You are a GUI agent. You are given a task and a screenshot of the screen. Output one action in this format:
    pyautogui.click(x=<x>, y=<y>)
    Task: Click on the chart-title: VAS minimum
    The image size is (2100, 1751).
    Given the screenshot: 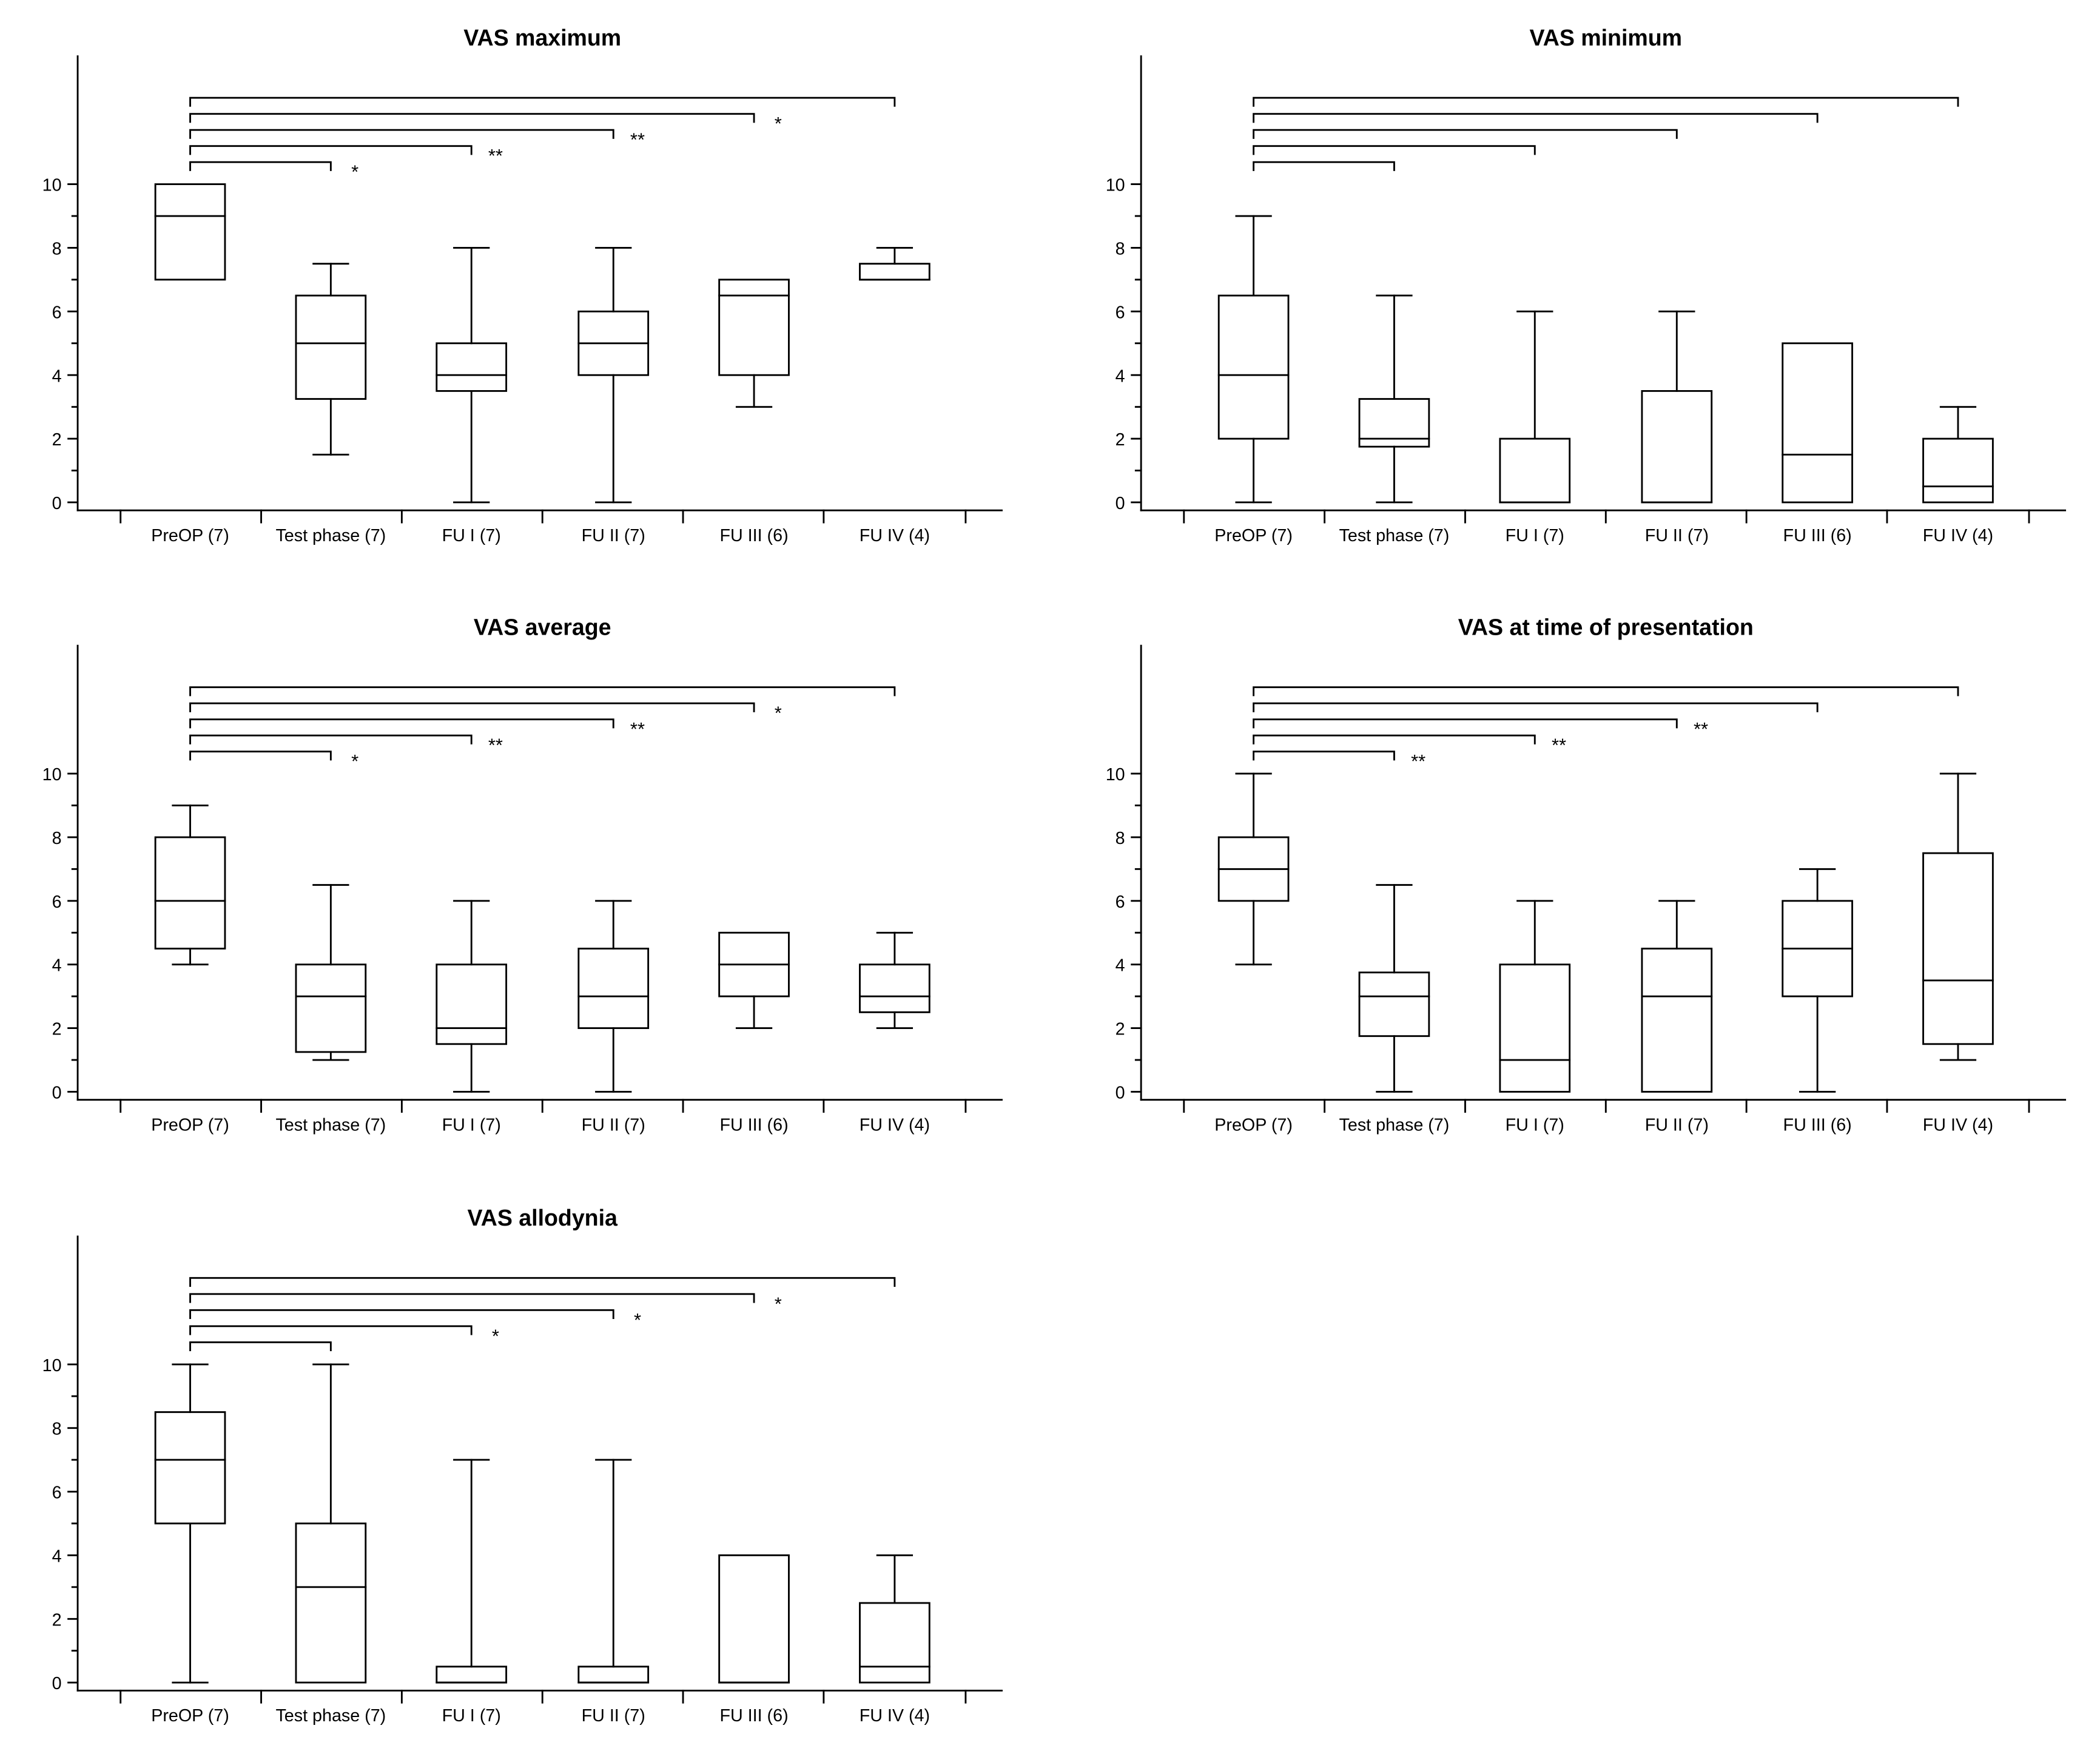 What is the action you would take?
    pyautogui.click(x=1606, y=37)
    